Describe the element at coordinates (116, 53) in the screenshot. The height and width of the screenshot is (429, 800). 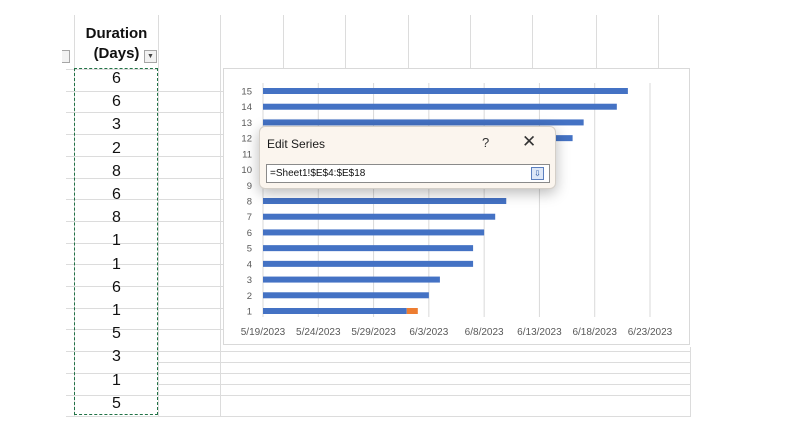
I see `header-line-2: (Days)` at that location.